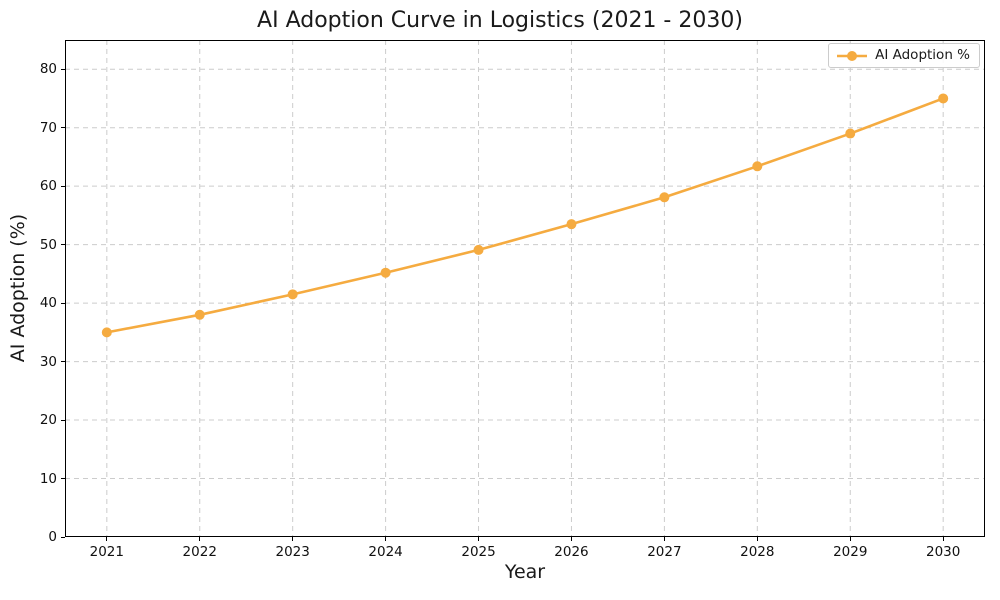 The width and height of the screenshot is (1000, 600). Describe the element at coordinates (664, 552) in the screenshot. I see `x-tick-label: 2027` at that location.